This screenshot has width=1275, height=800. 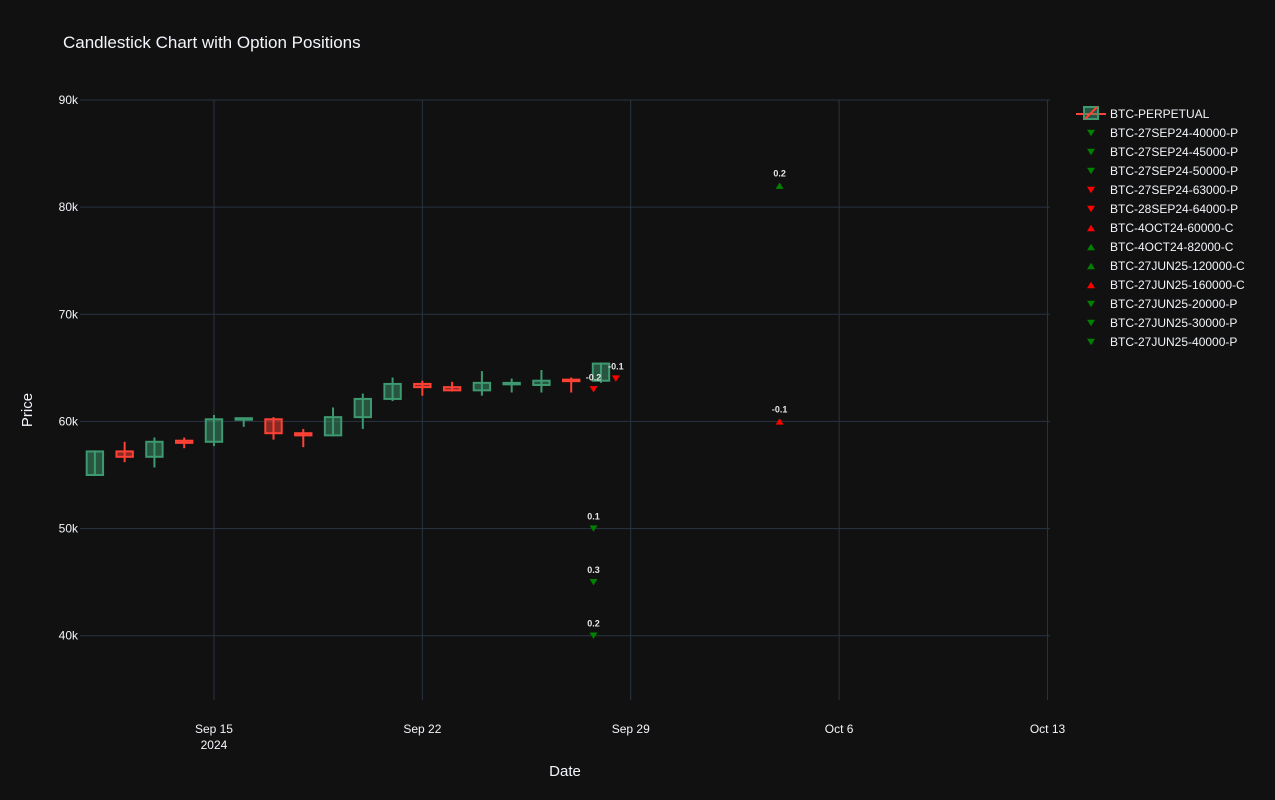 I want to click on legend-label: BTC-27SEP24-45000-P, so click(x=1174, y=152).